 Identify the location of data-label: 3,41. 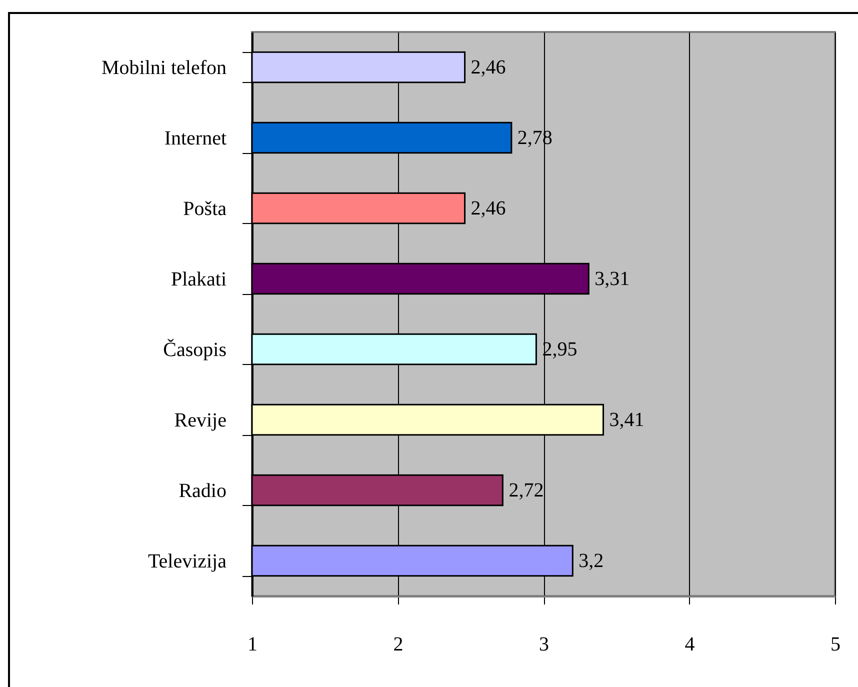
(626, 419).